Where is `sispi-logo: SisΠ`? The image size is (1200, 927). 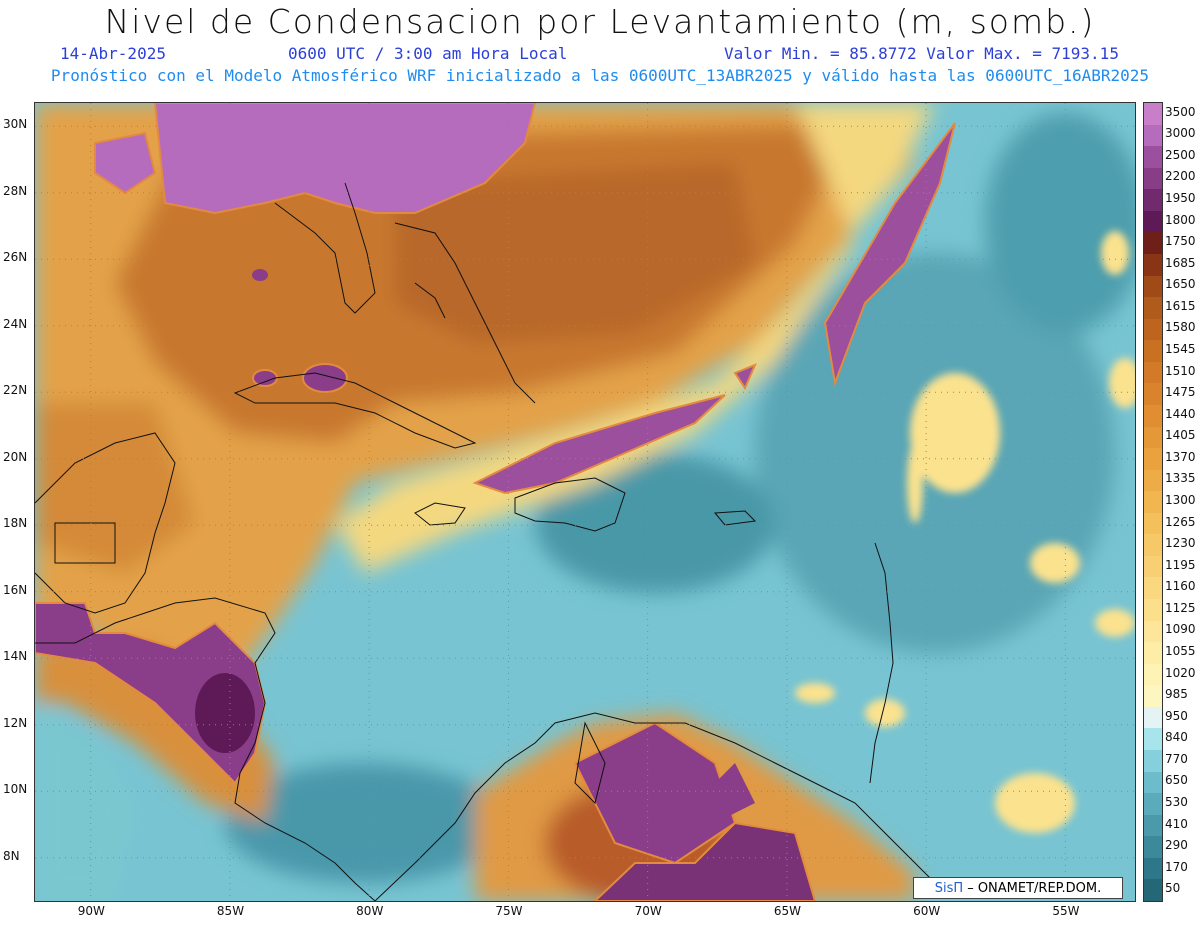 sispi-logo: SisΠ is located at coordinates (949, 888).